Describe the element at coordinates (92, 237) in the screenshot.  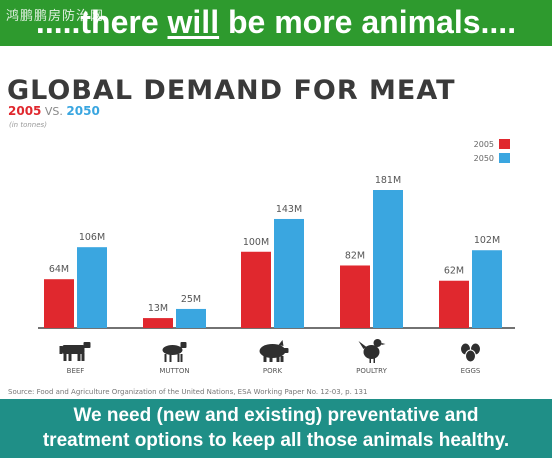
I see `data-label-beef-2050: 106M` at that location.